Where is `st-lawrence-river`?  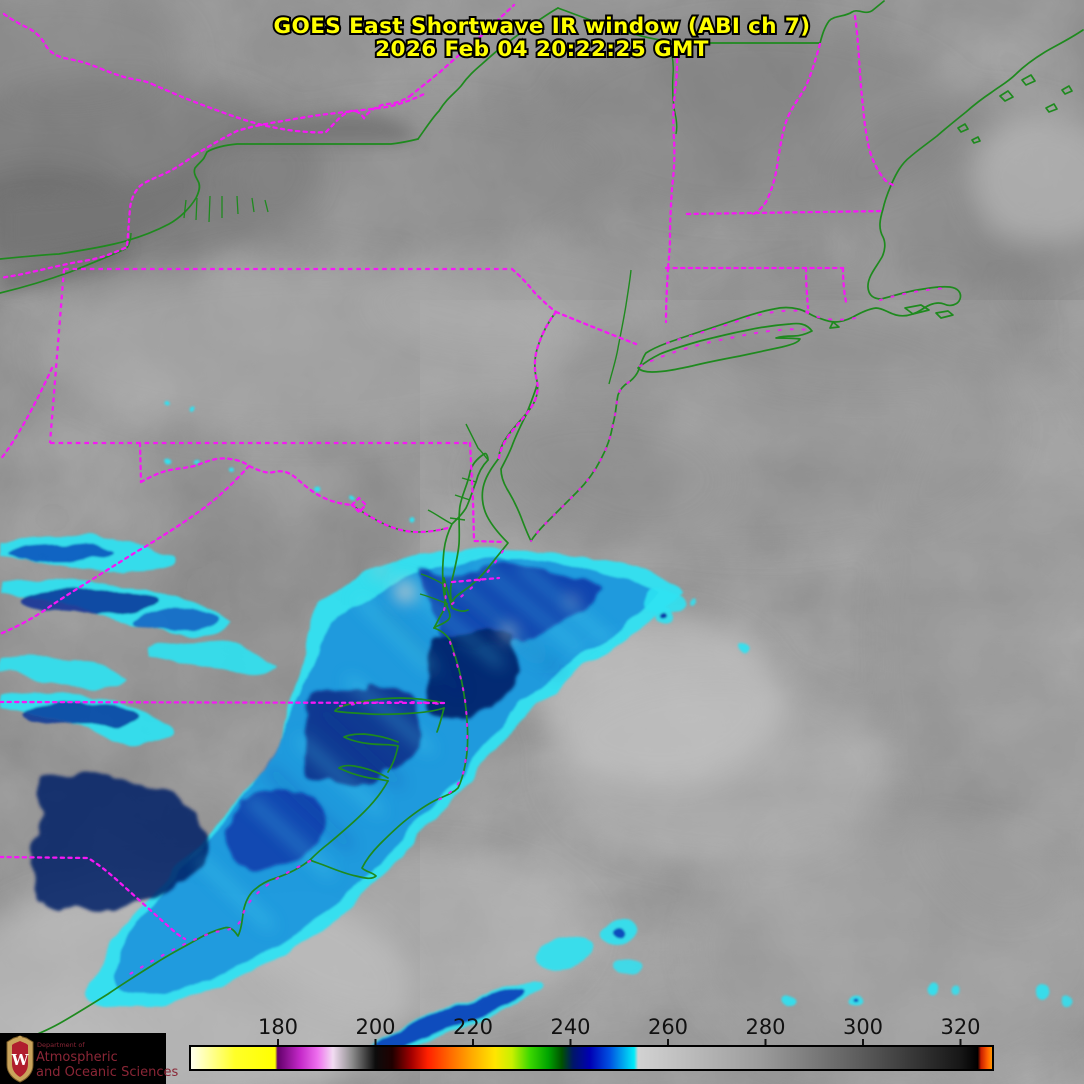 st-lawrence-river is located at coordinates (488, 73).